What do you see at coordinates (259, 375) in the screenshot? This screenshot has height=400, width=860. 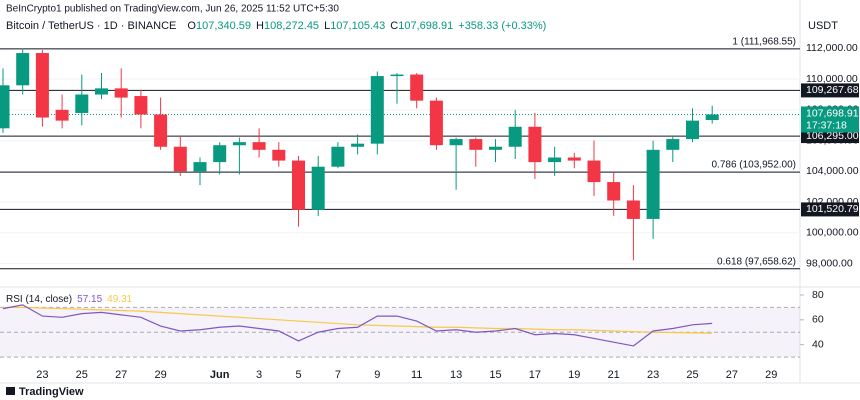 I see `x-tick-label: 3` at bounding box center [259, 375].